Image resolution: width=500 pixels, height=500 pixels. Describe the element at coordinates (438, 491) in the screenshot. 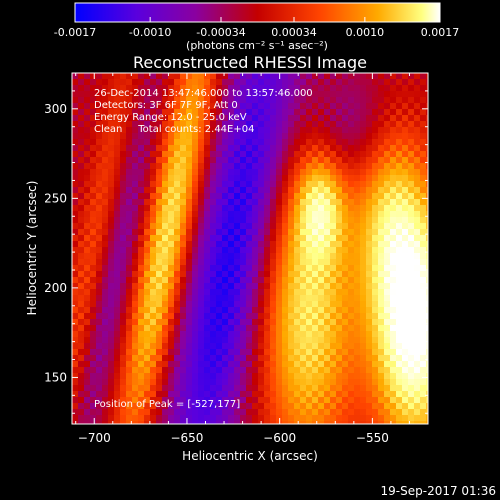

I see `plot-timestamp: 19-Sep-2017 01:36` at that location.